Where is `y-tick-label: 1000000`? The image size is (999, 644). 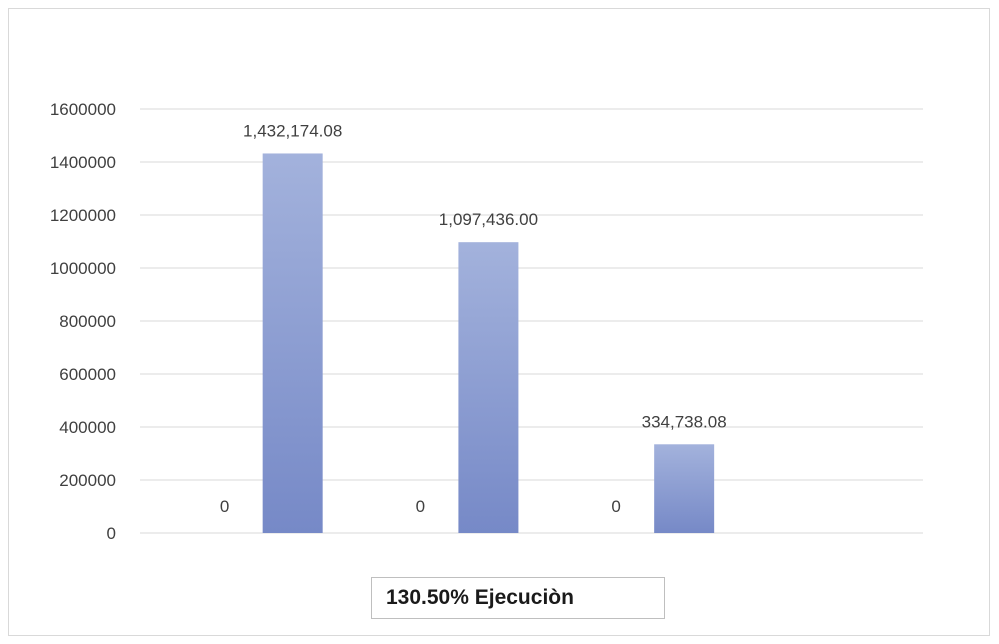
y-tick-label: 1000000 is located at coordinates (83, 268).